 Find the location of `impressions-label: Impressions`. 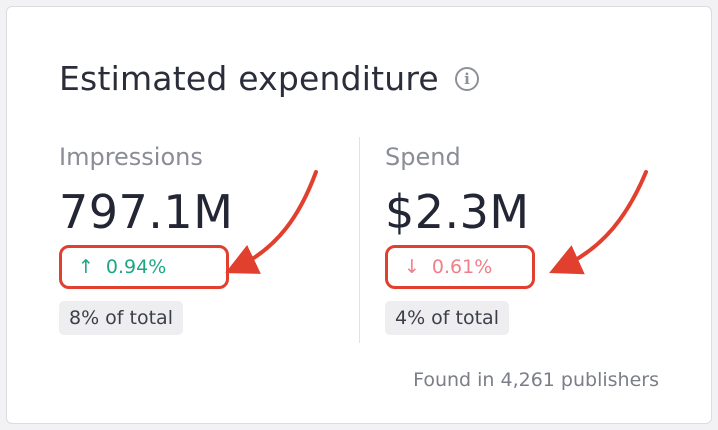

impressions-label: Impressions is located at coordinates (131, 157).